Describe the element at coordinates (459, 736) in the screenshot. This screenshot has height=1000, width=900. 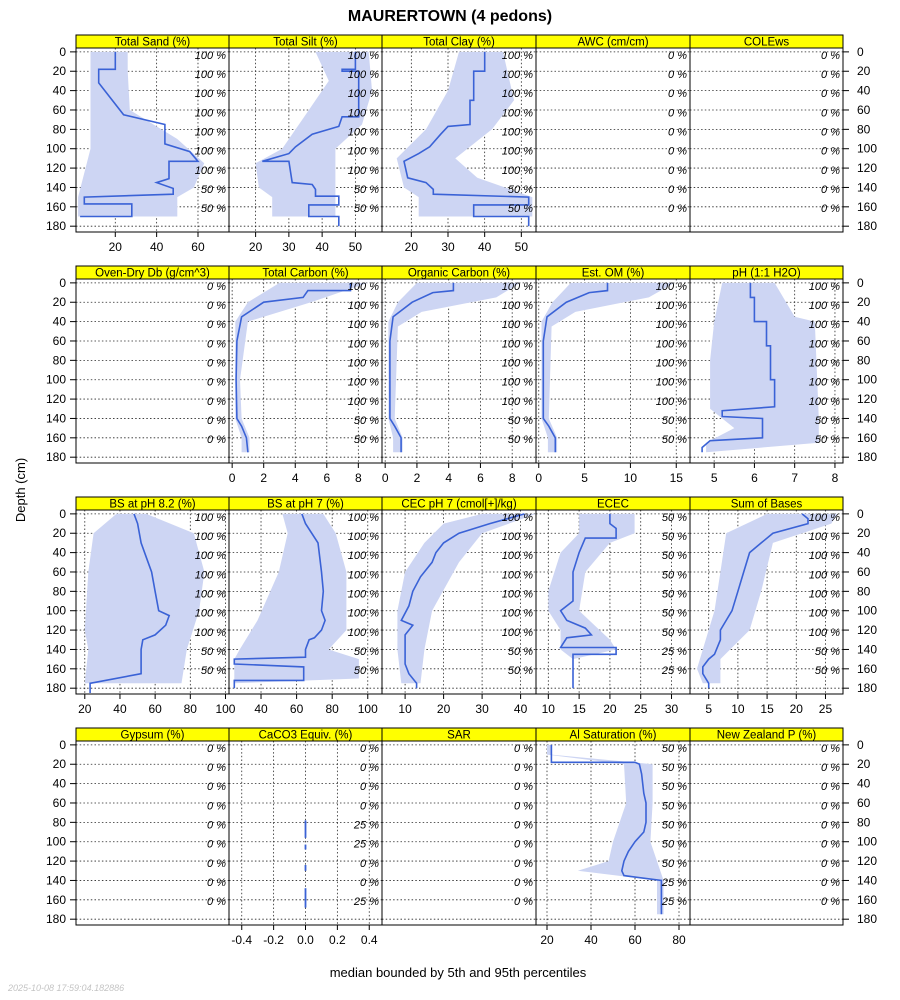
I see `panel-title: SAR` at that location.